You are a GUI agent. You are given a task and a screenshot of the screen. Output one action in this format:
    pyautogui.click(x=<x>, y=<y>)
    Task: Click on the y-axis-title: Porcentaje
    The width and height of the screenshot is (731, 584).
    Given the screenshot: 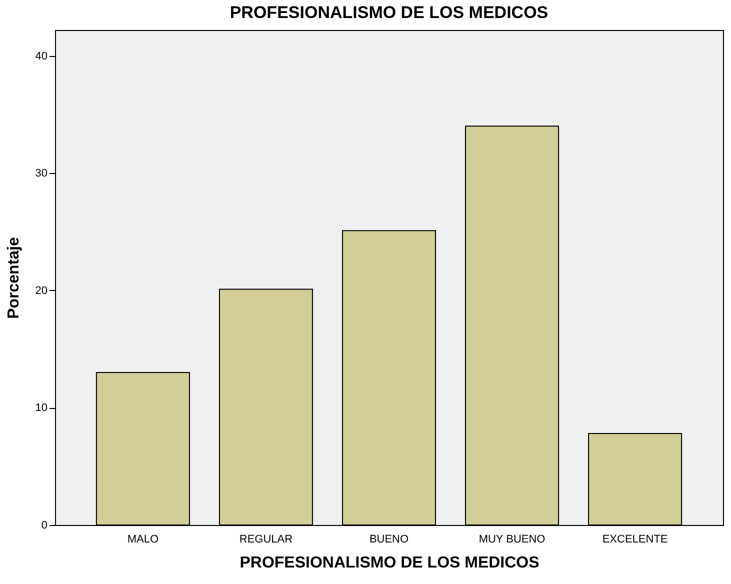 What is the action you would take?
    pyautogui.click(x=13, y=277)
    